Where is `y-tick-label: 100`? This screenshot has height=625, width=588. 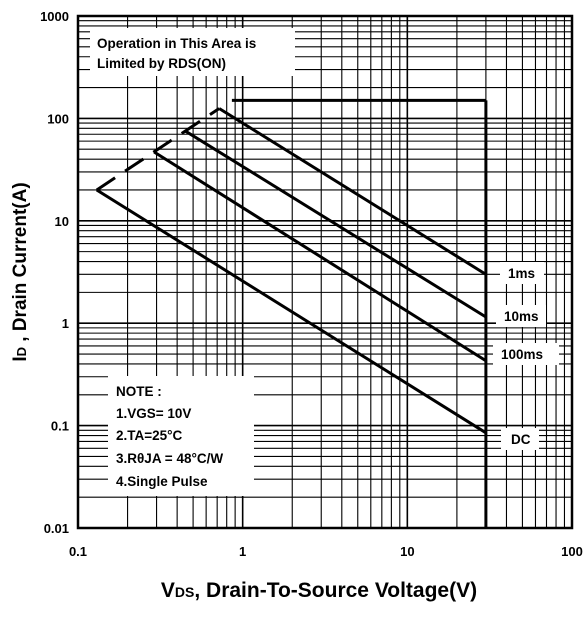
y-tick-label: 100 is located at coordinates (58, 118).